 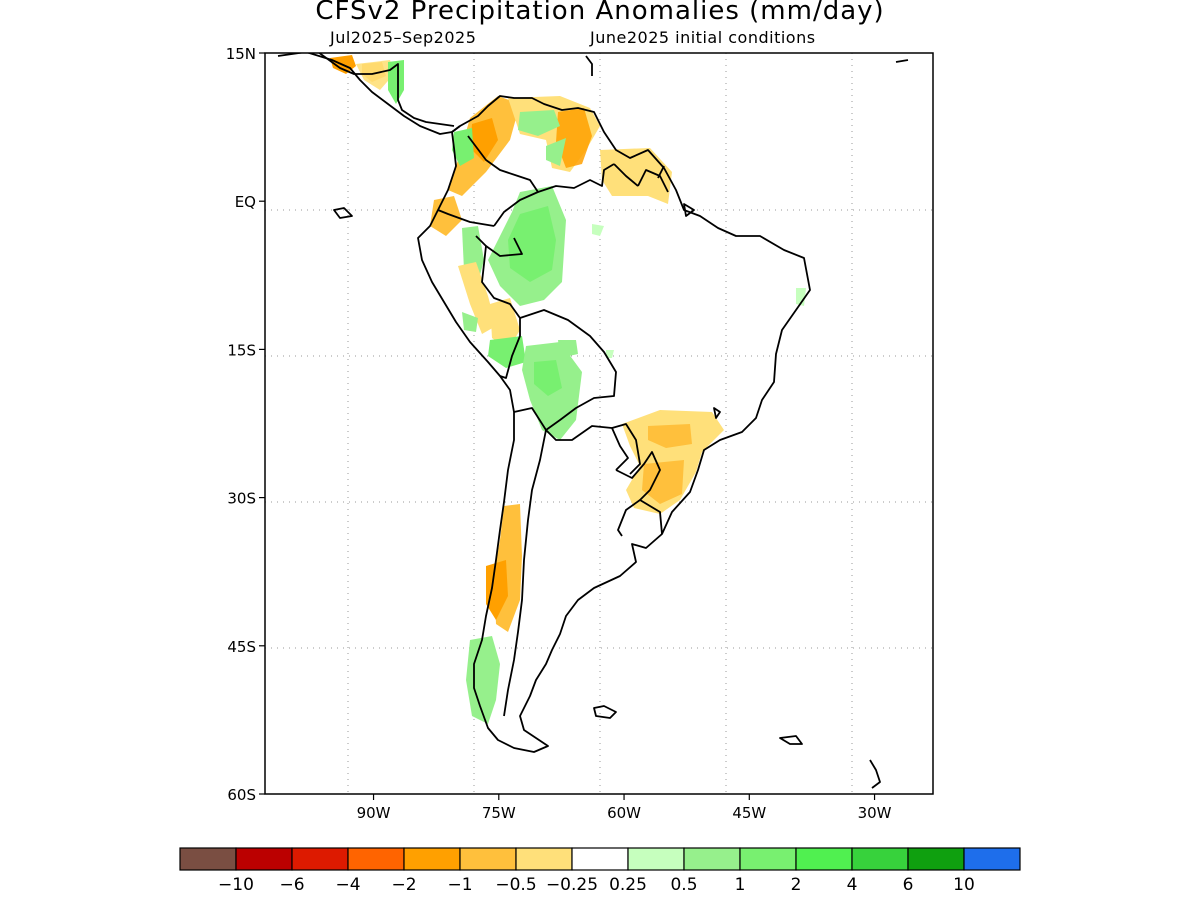 I want to click on lat-tick-label: 15N, so click(x=241, y=54).